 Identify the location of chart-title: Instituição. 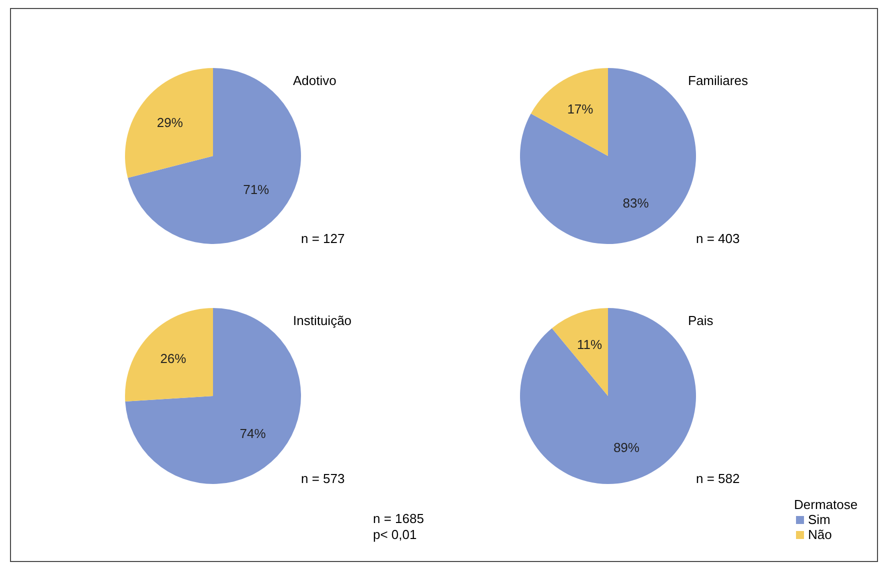
(322, 320).